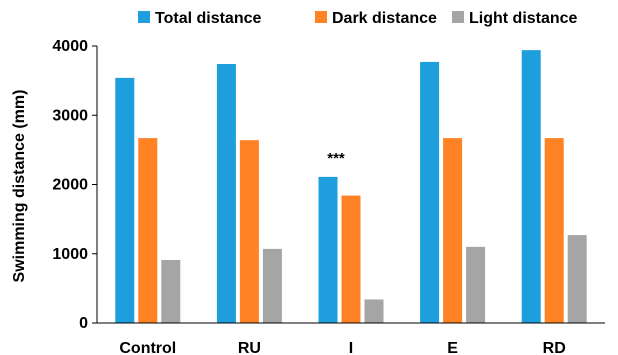  I want to click on y-tick-label: 1000, so click(70, 254).